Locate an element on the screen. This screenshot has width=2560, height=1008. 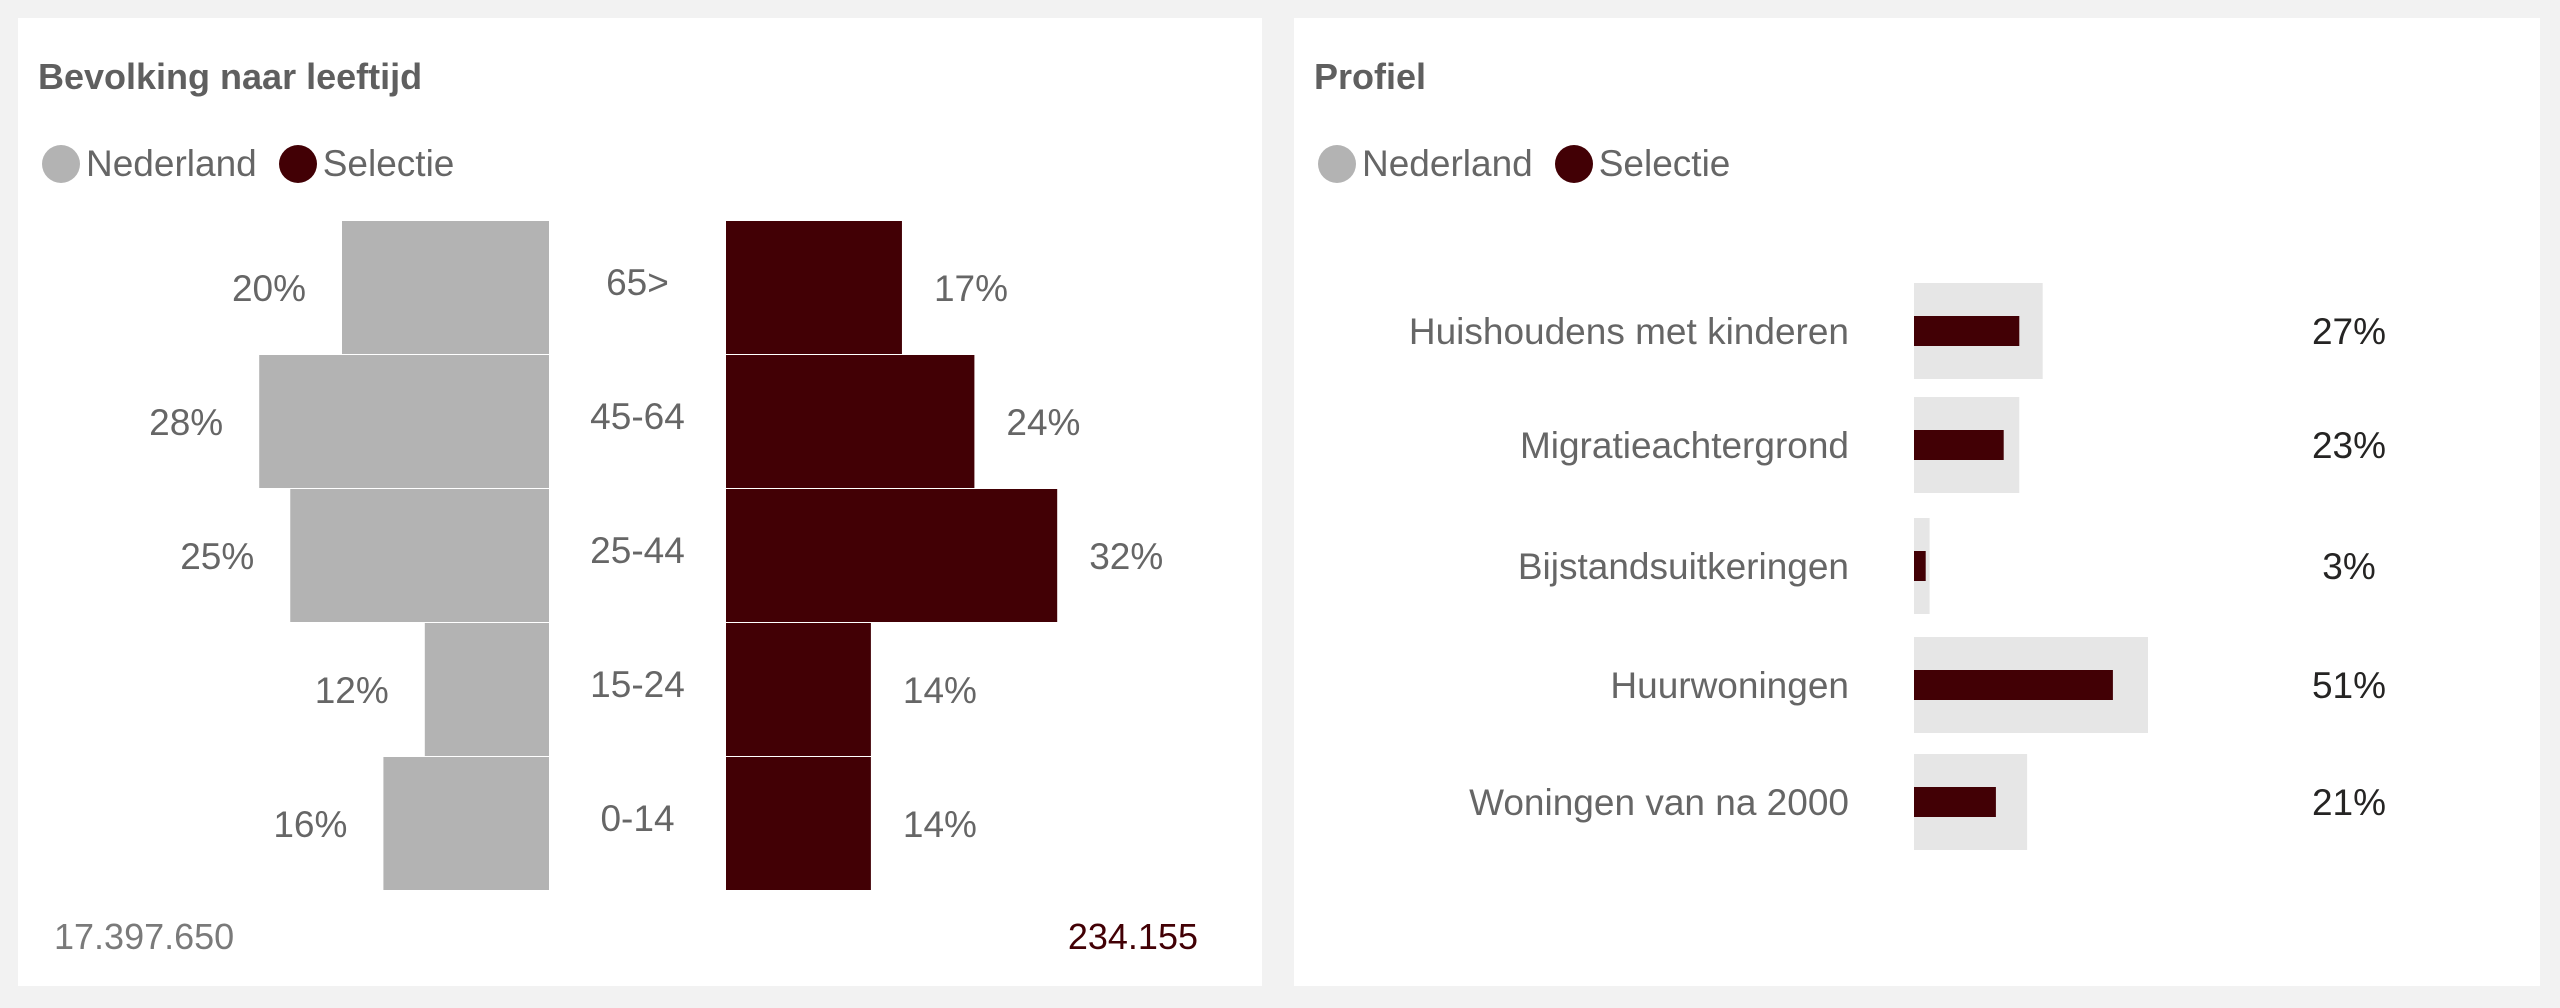
data-label-nederland: 12% is located at coordinates (352, 690).